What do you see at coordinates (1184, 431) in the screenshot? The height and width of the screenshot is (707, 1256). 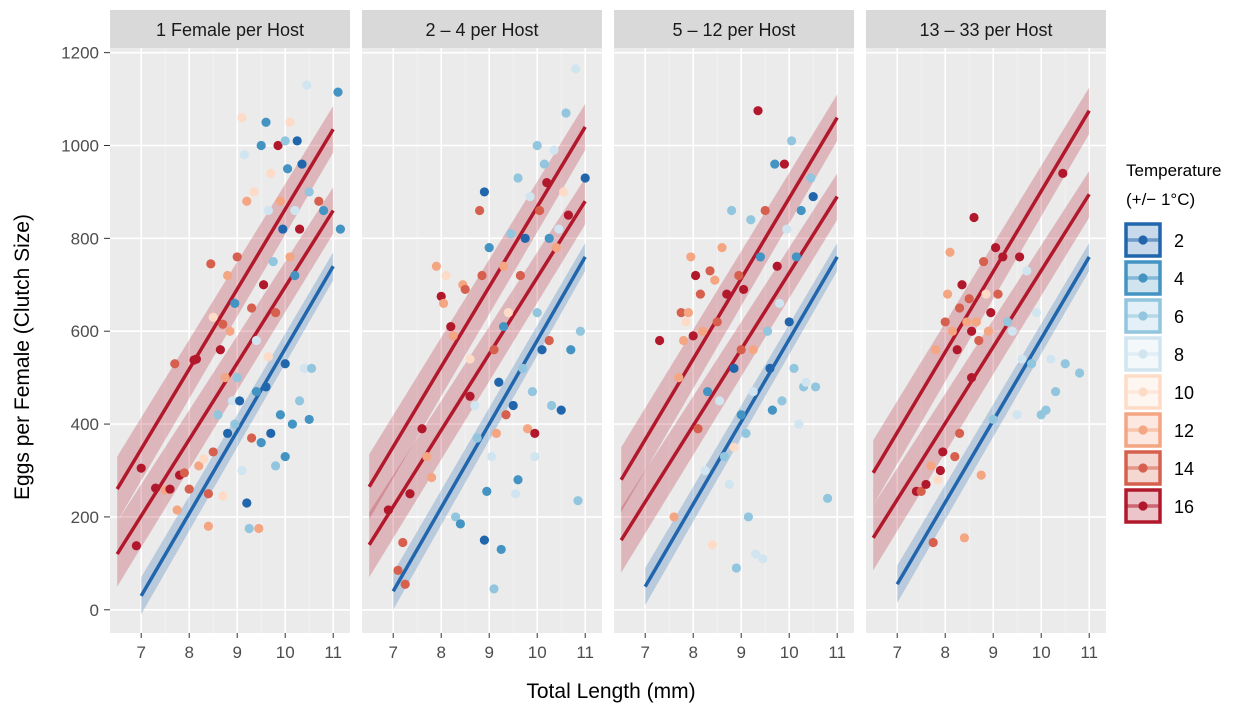 I see `legend-label: 12` at bounding box center [1184, 431].